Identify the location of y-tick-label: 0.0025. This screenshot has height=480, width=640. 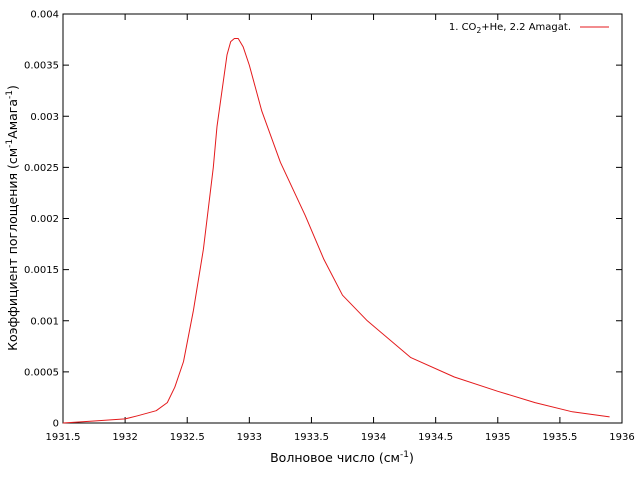
(41, 168).